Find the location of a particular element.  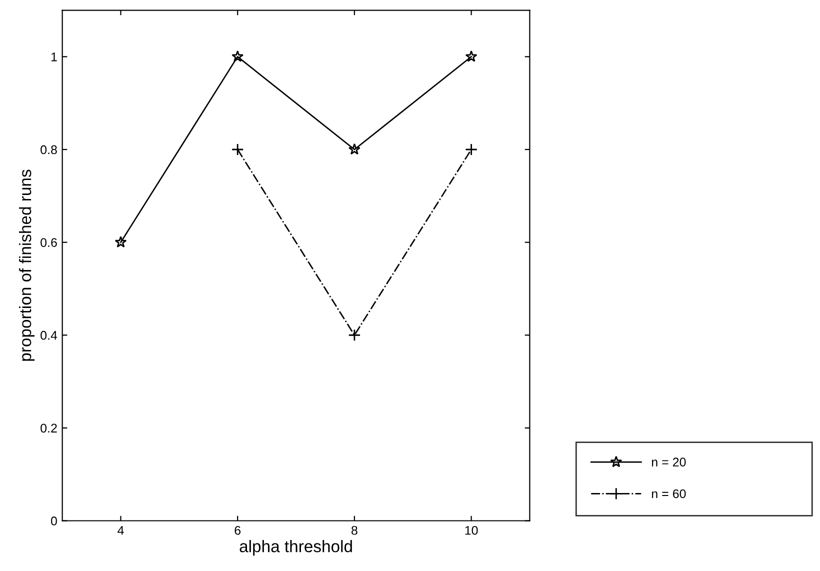

x-axis-title: alpha threshold is located at coordinates (296, 548).